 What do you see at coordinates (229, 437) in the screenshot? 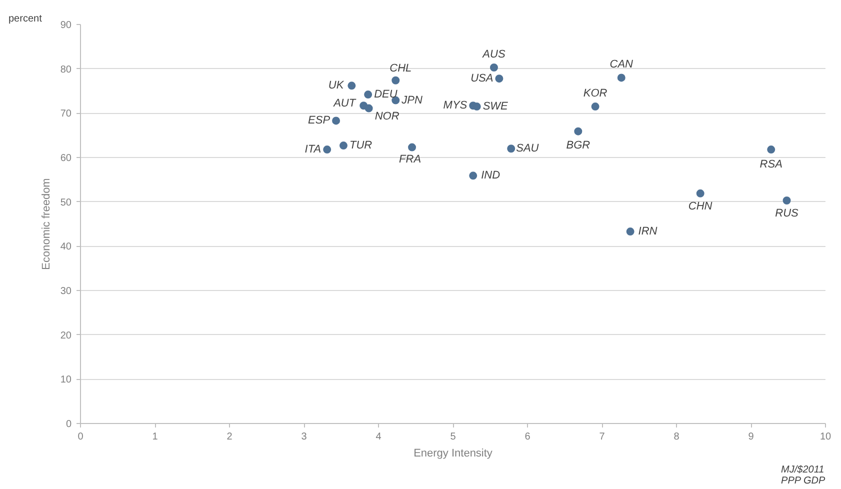
I see `x-tick-label: 2` at bounding box center [229, 437].